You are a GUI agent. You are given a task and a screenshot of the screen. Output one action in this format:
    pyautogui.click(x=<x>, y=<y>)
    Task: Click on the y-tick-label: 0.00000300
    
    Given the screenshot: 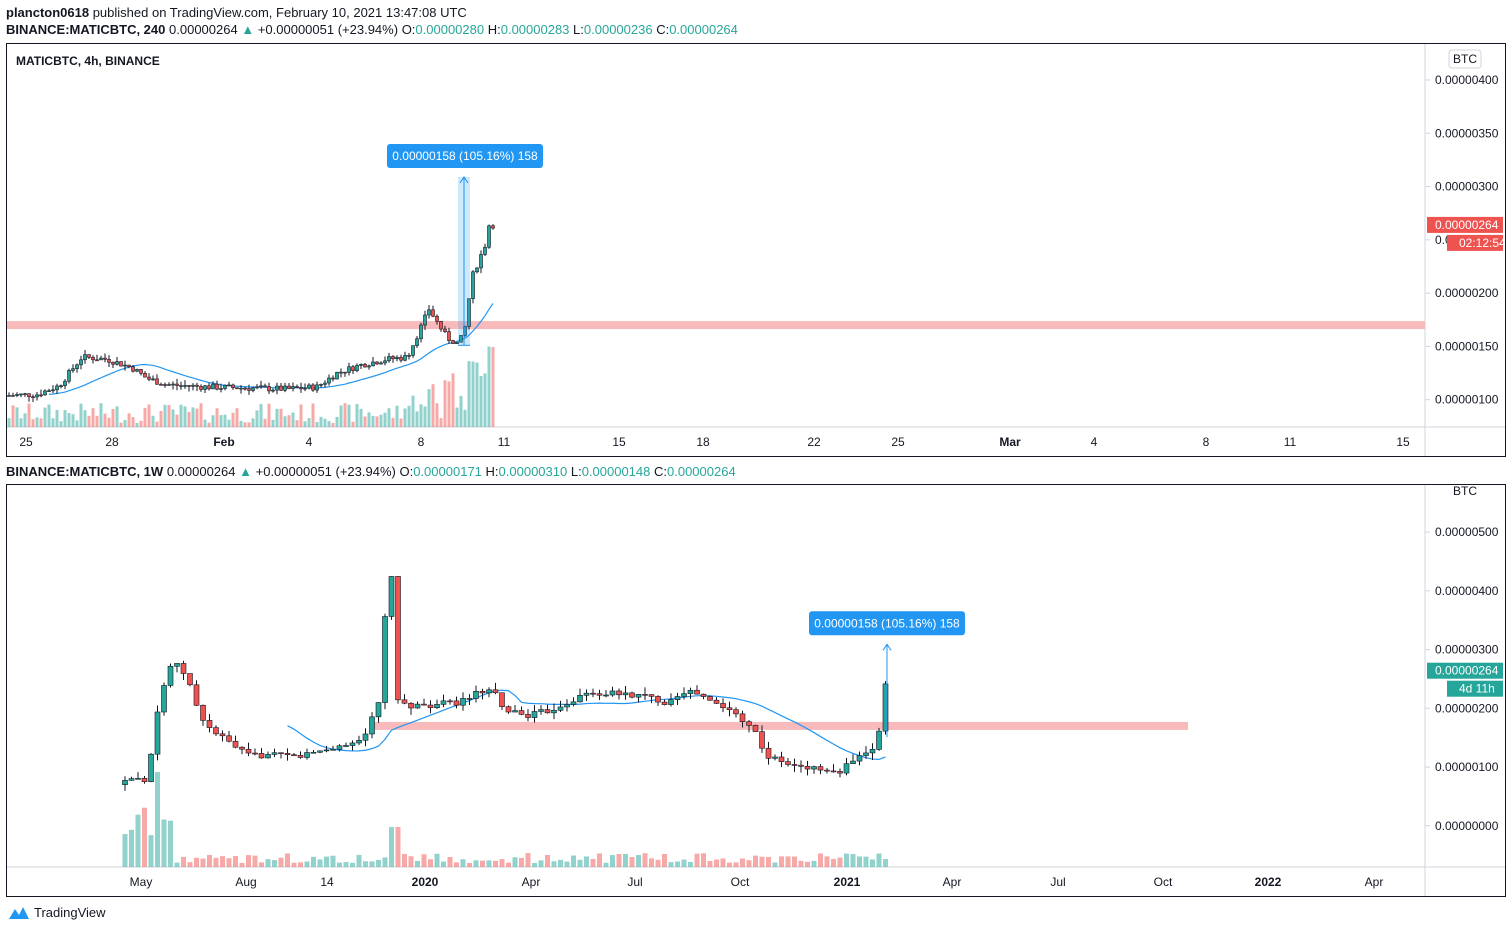 What is the action you would take?
    pyautogui.click(x=1467, y=650)
    